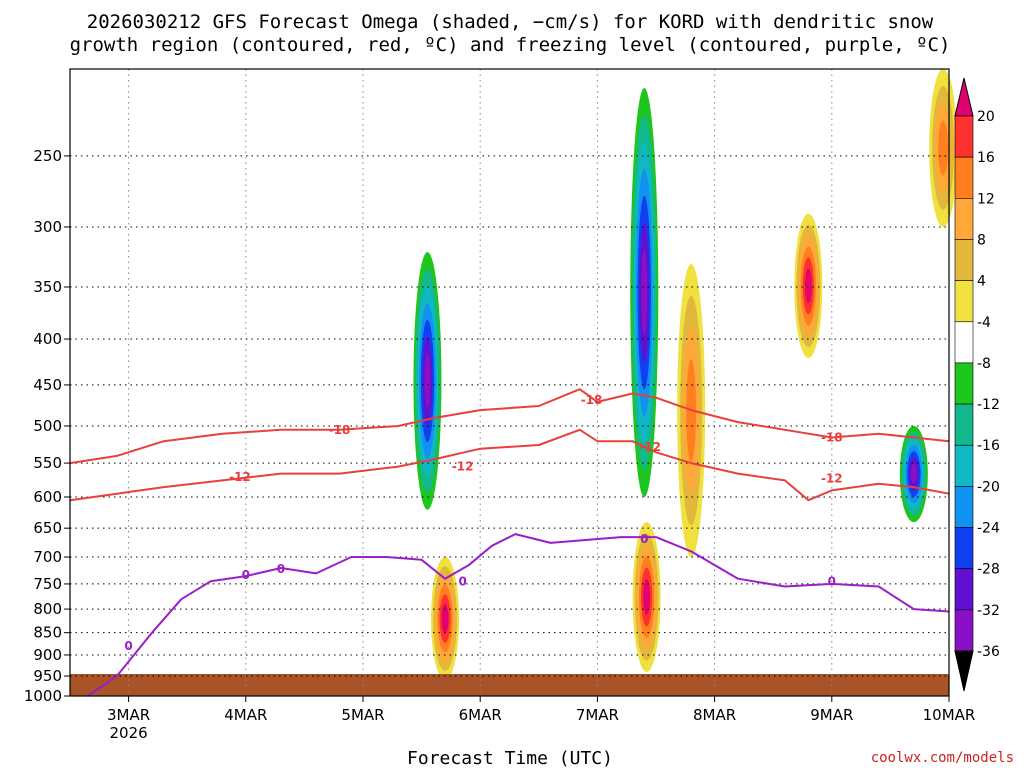 This screenshot has height=768, width=1024. What do you see at coordinates (984, 364) in the screenshot?
I see `colorbar-label: -8` at bounding box center [984, 364].